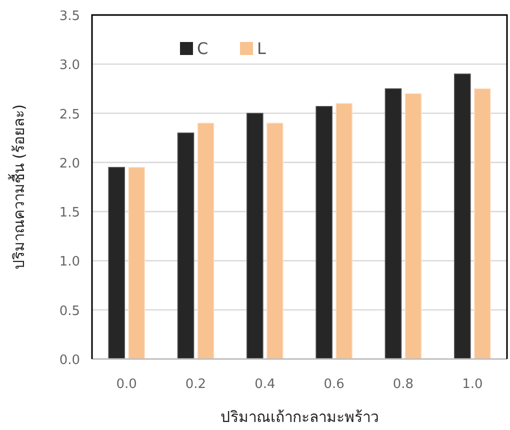 The height and width of the screenshot is (430, 510). Describe the element at coordinates (202, 48) in the screenshot. I see `legend-label: C` at that location.